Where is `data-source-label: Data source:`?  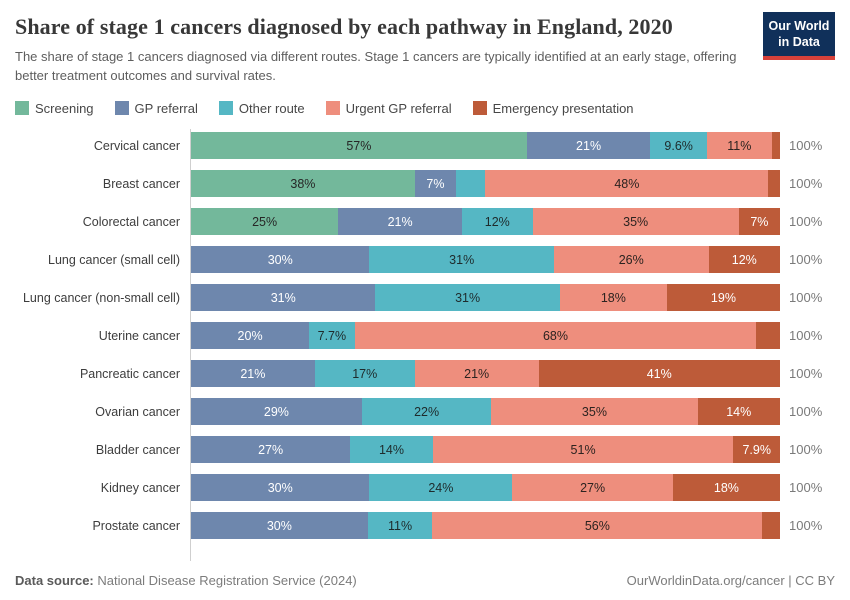
data-source-label: Data source: is located at coordinates (54, 580).